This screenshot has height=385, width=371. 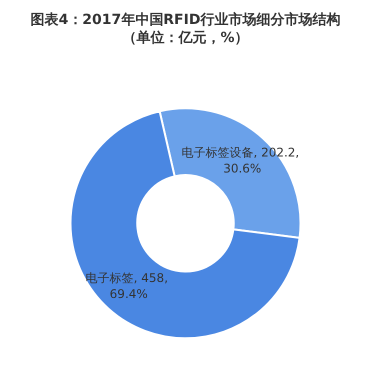 I want to click on chart-subtitle: （单位：亿元，%）, so click(x=185, y=38).